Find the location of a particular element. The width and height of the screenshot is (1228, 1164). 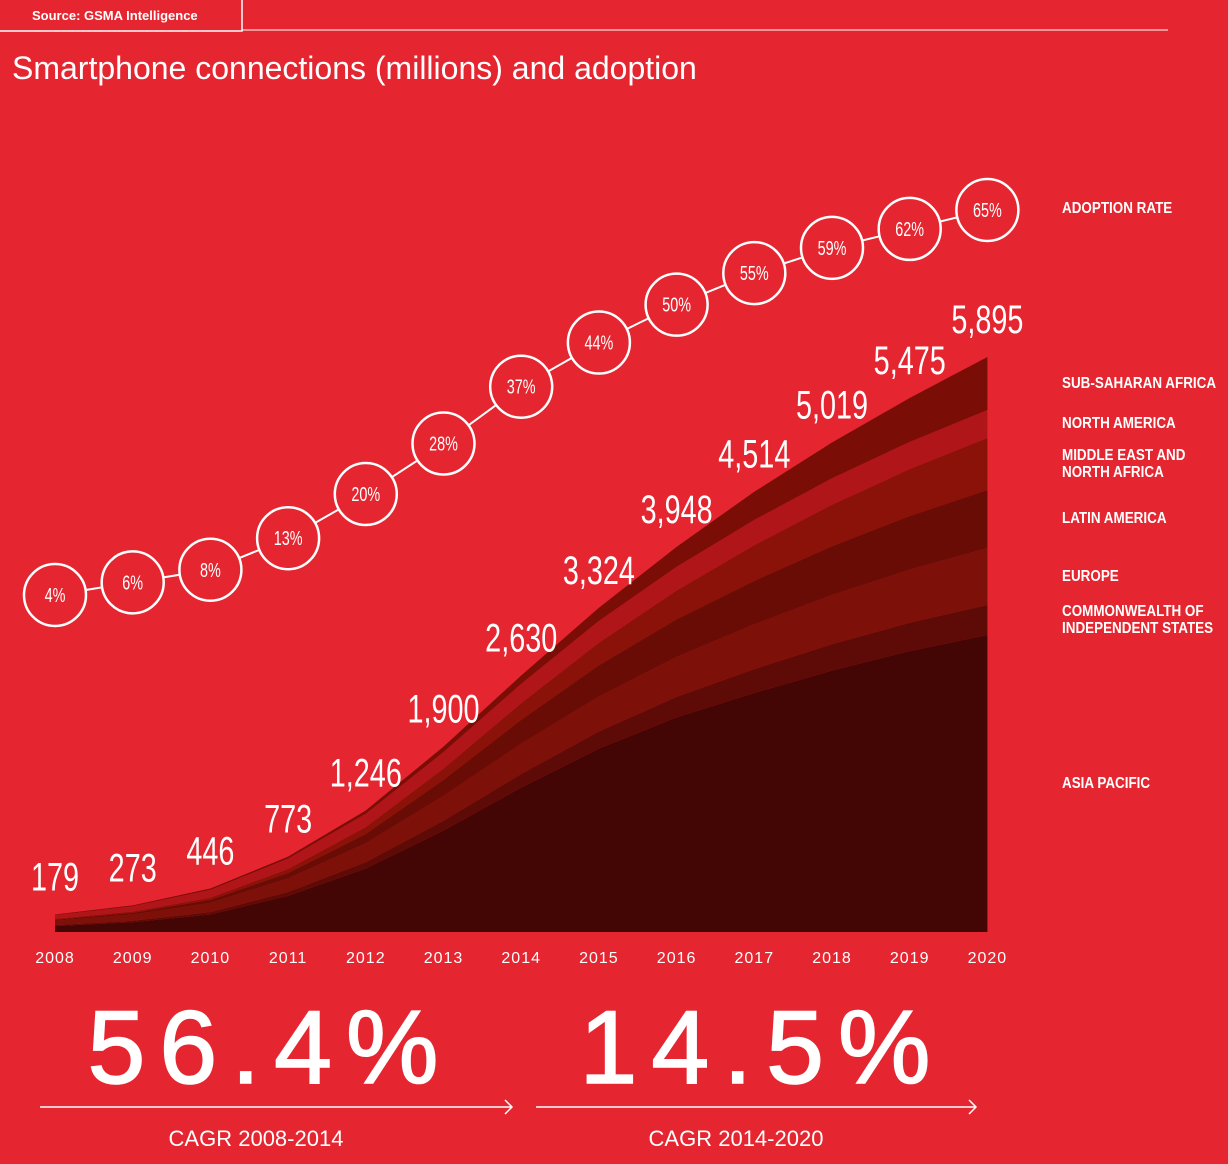

legend-label: EUROPE is located at coordinates (1090, 576).